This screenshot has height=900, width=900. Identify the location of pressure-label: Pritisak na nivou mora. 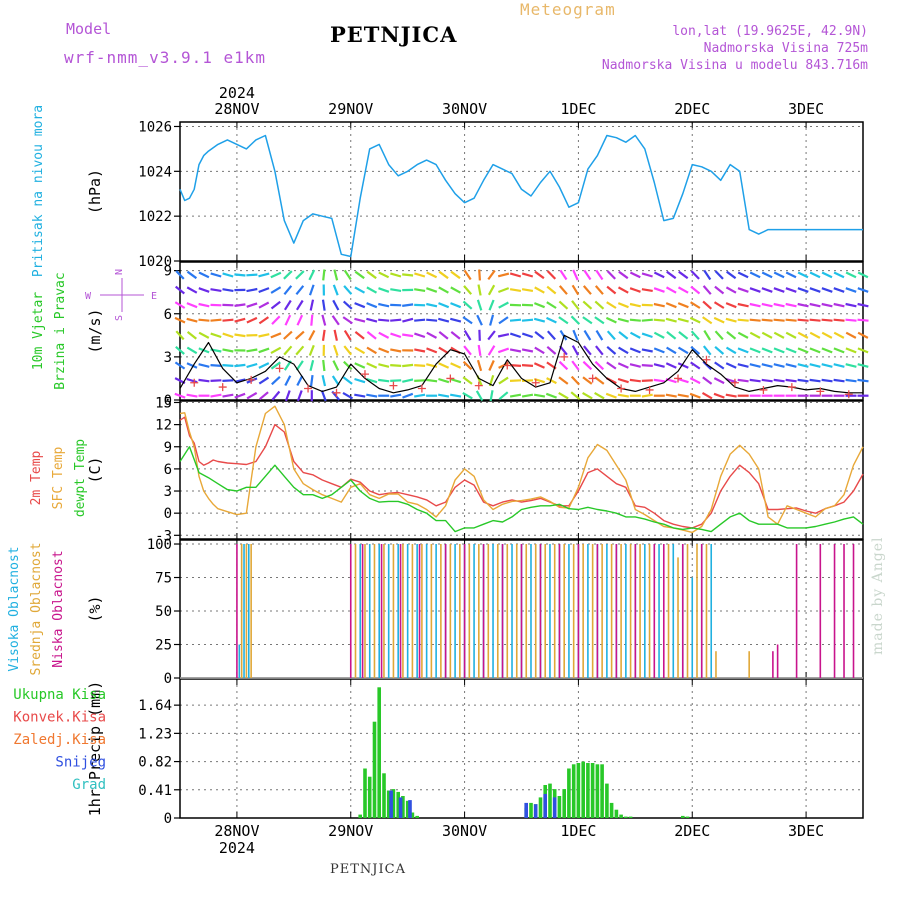
(38, 191).